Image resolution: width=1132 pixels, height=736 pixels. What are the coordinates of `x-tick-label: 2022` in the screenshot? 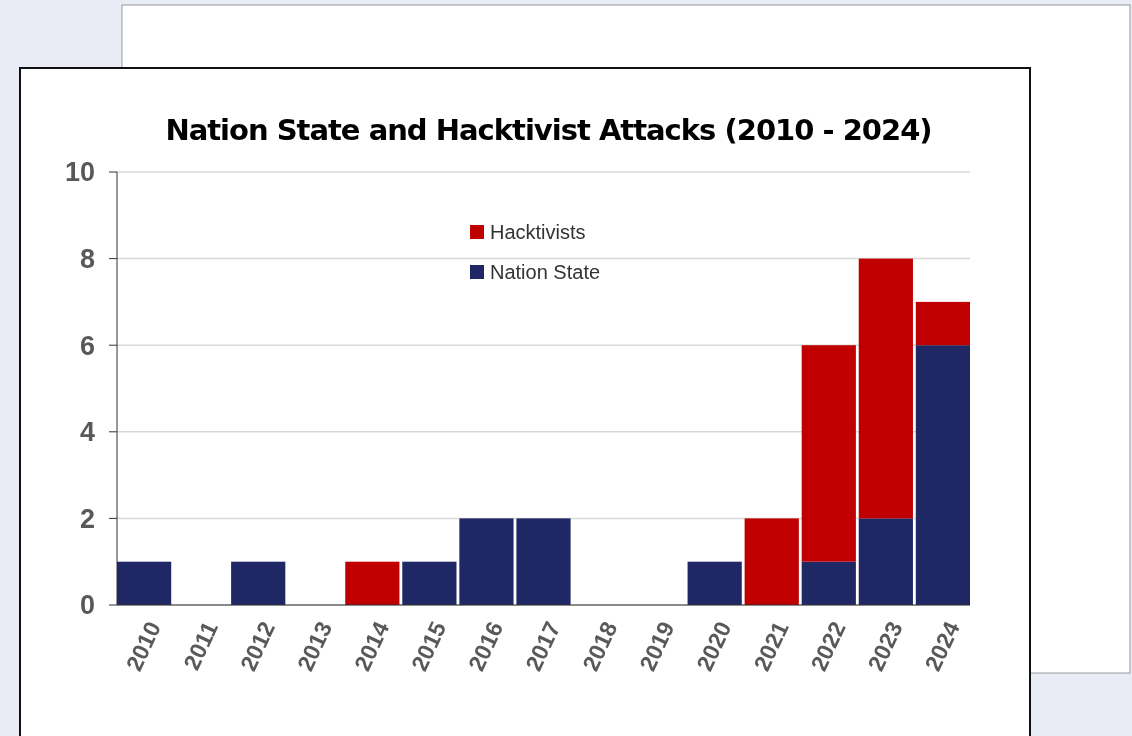 It's located at (828, 646).